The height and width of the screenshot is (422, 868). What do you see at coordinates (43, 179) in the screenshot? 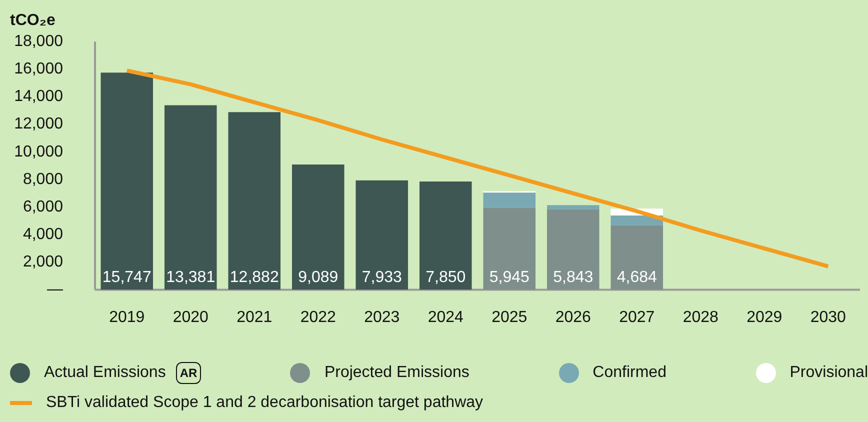
I see `y-tick-label: 8,000` at bounding box center [43, 179].